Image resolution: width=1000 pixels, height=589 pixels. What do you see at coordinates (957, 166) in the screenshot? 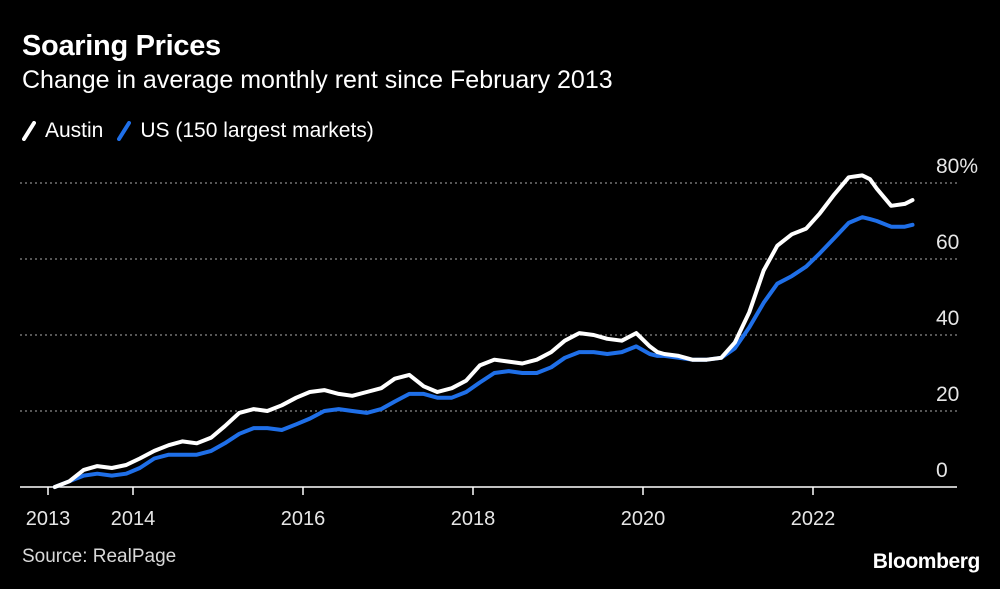
I see `y-tick-label-4: 80%` at bounding box center [957, 166].